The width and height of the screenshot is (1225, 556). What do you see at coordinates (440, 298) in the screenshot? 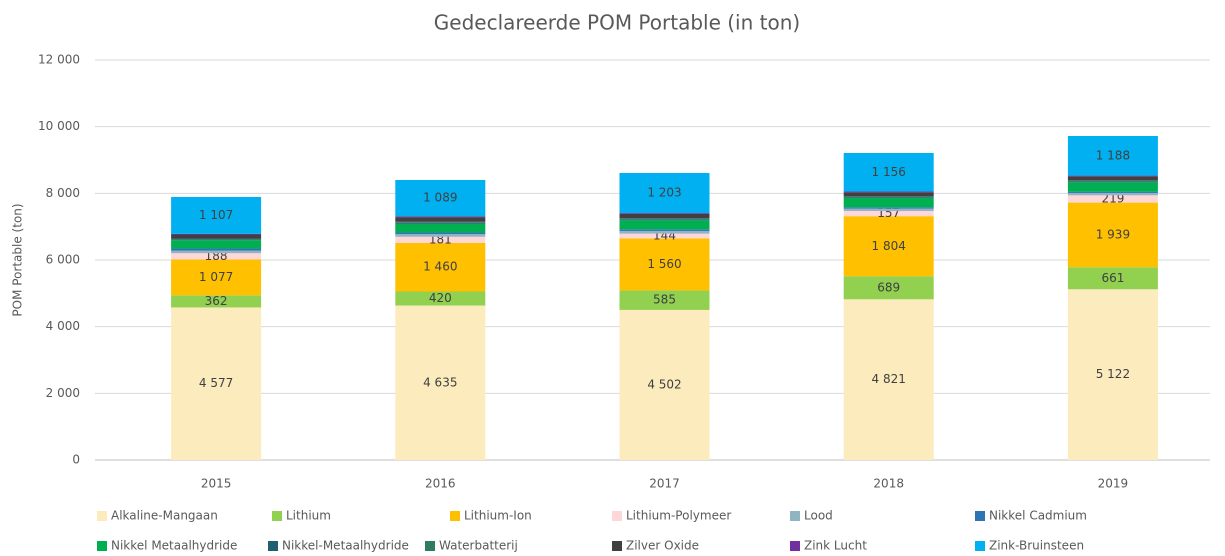
I see `data-label: 420` at bounding box center [440, 298].